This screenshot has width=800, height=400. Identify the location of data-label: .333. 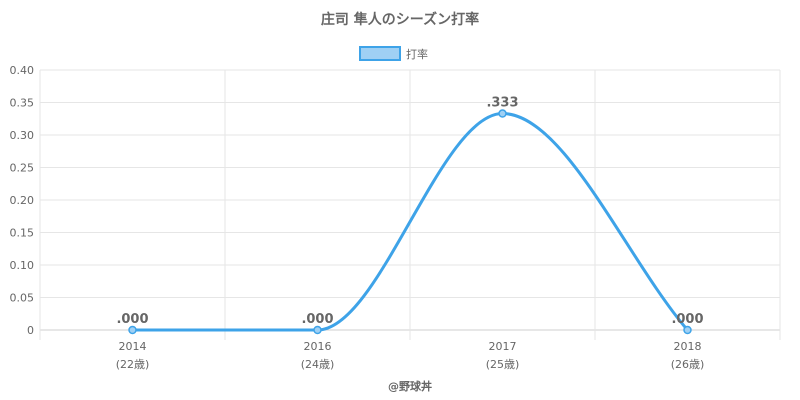
(502, 103).